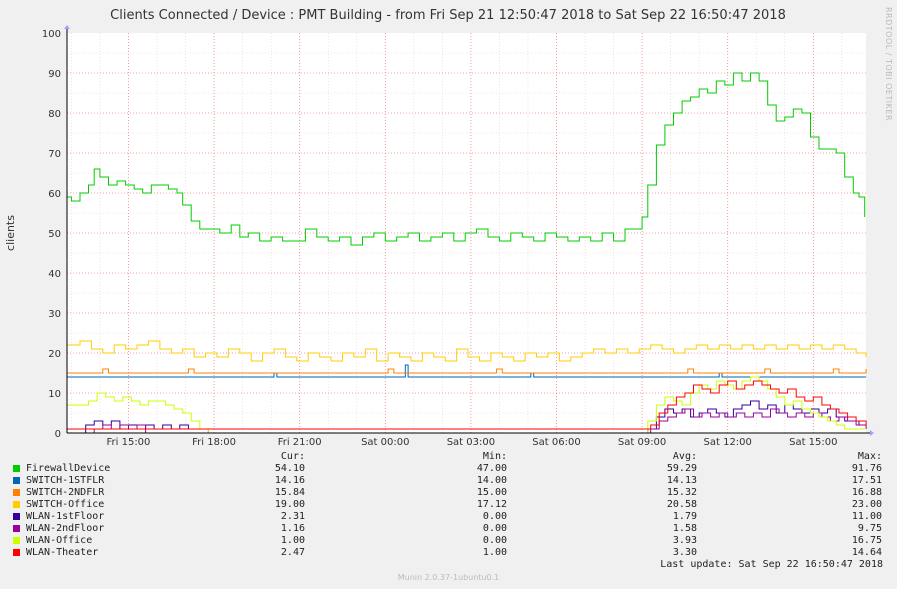 This screenshot has height=589, width=897. What do you see at coordinates (685, 517) in the screenshot?
I see `legend-avg: 1.79` at bounding box center [685, 517].